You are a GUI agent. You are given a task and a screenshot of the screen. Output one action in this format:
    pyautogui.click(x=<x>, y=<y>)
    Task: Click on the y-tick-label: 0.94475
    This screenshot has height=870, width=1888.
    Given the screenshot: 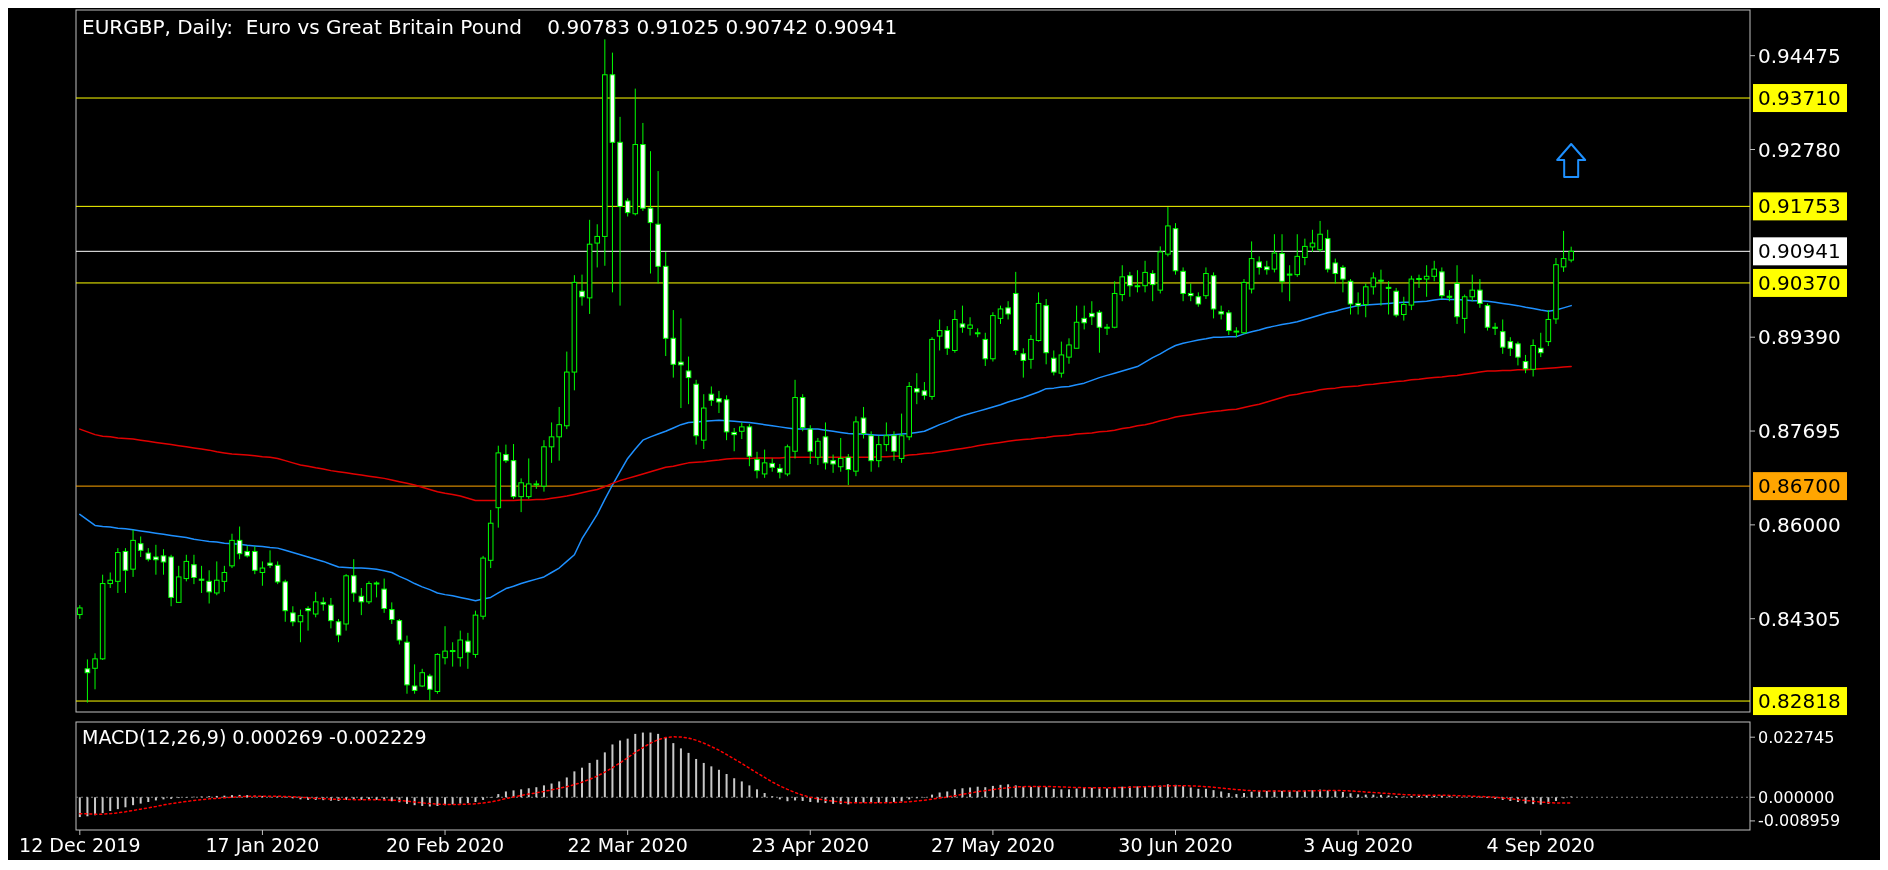 What is the action you would take?
    pyautogui.click(x=1799, y=55)
    